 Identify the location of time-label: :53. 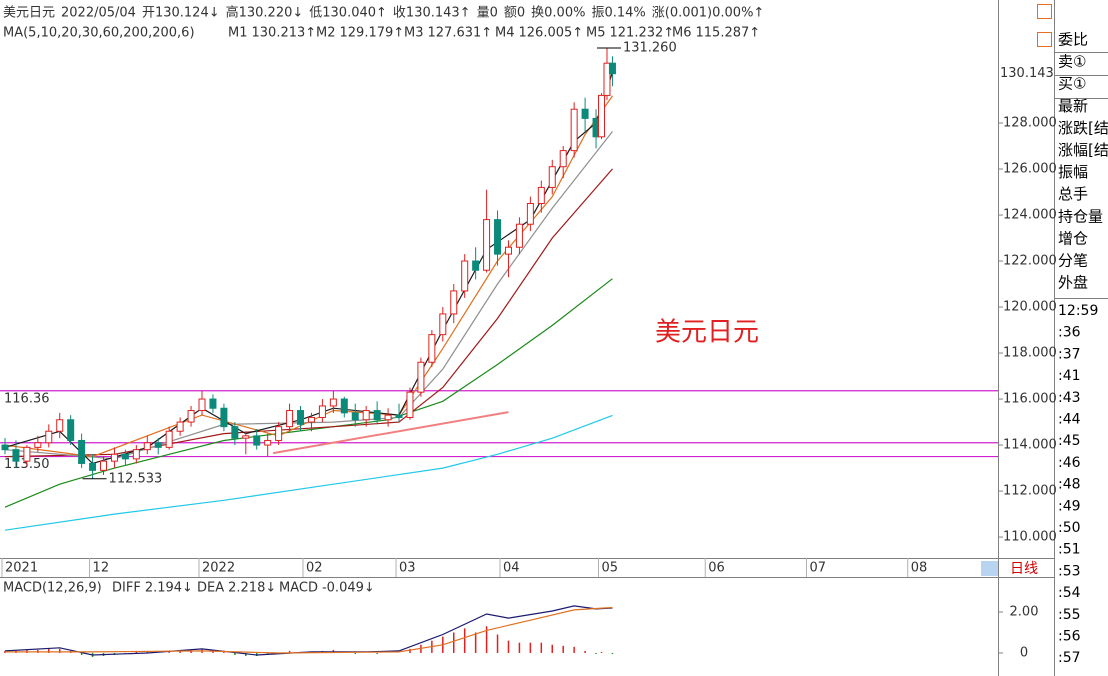
(1069, 571).